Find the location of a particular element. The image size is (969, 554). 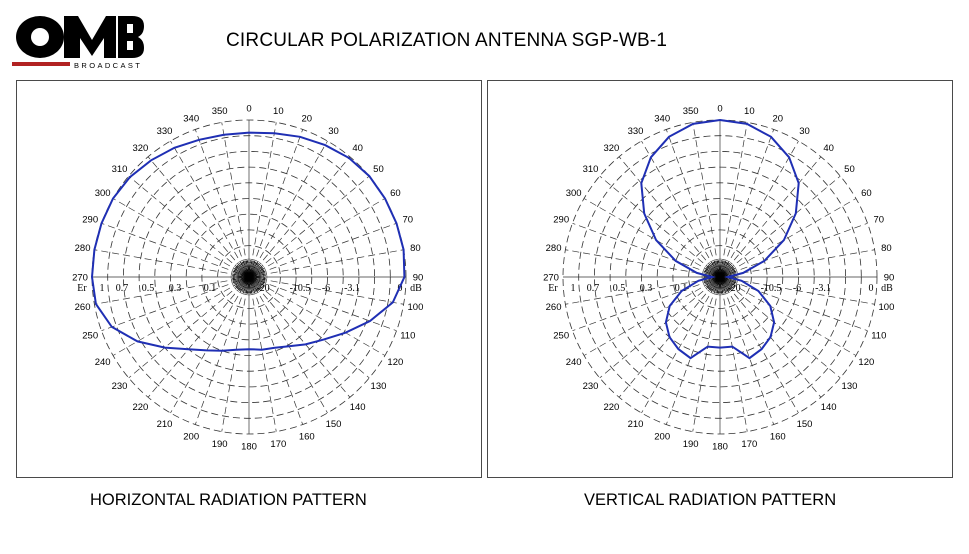

angle-tick-label: 300 is located at coordinates (574, 193).